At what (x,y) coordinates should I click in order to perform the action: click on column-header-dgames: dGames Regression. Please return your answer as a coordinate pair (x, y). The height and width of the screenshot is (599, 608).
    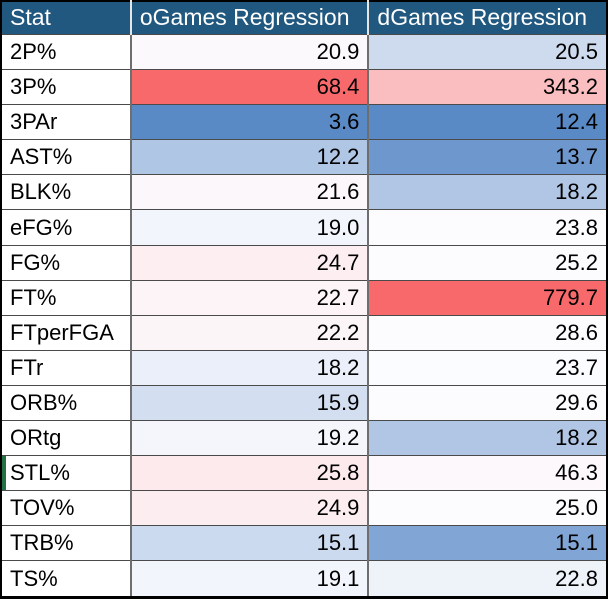
    Looking at the image, I should click on (487, 18).